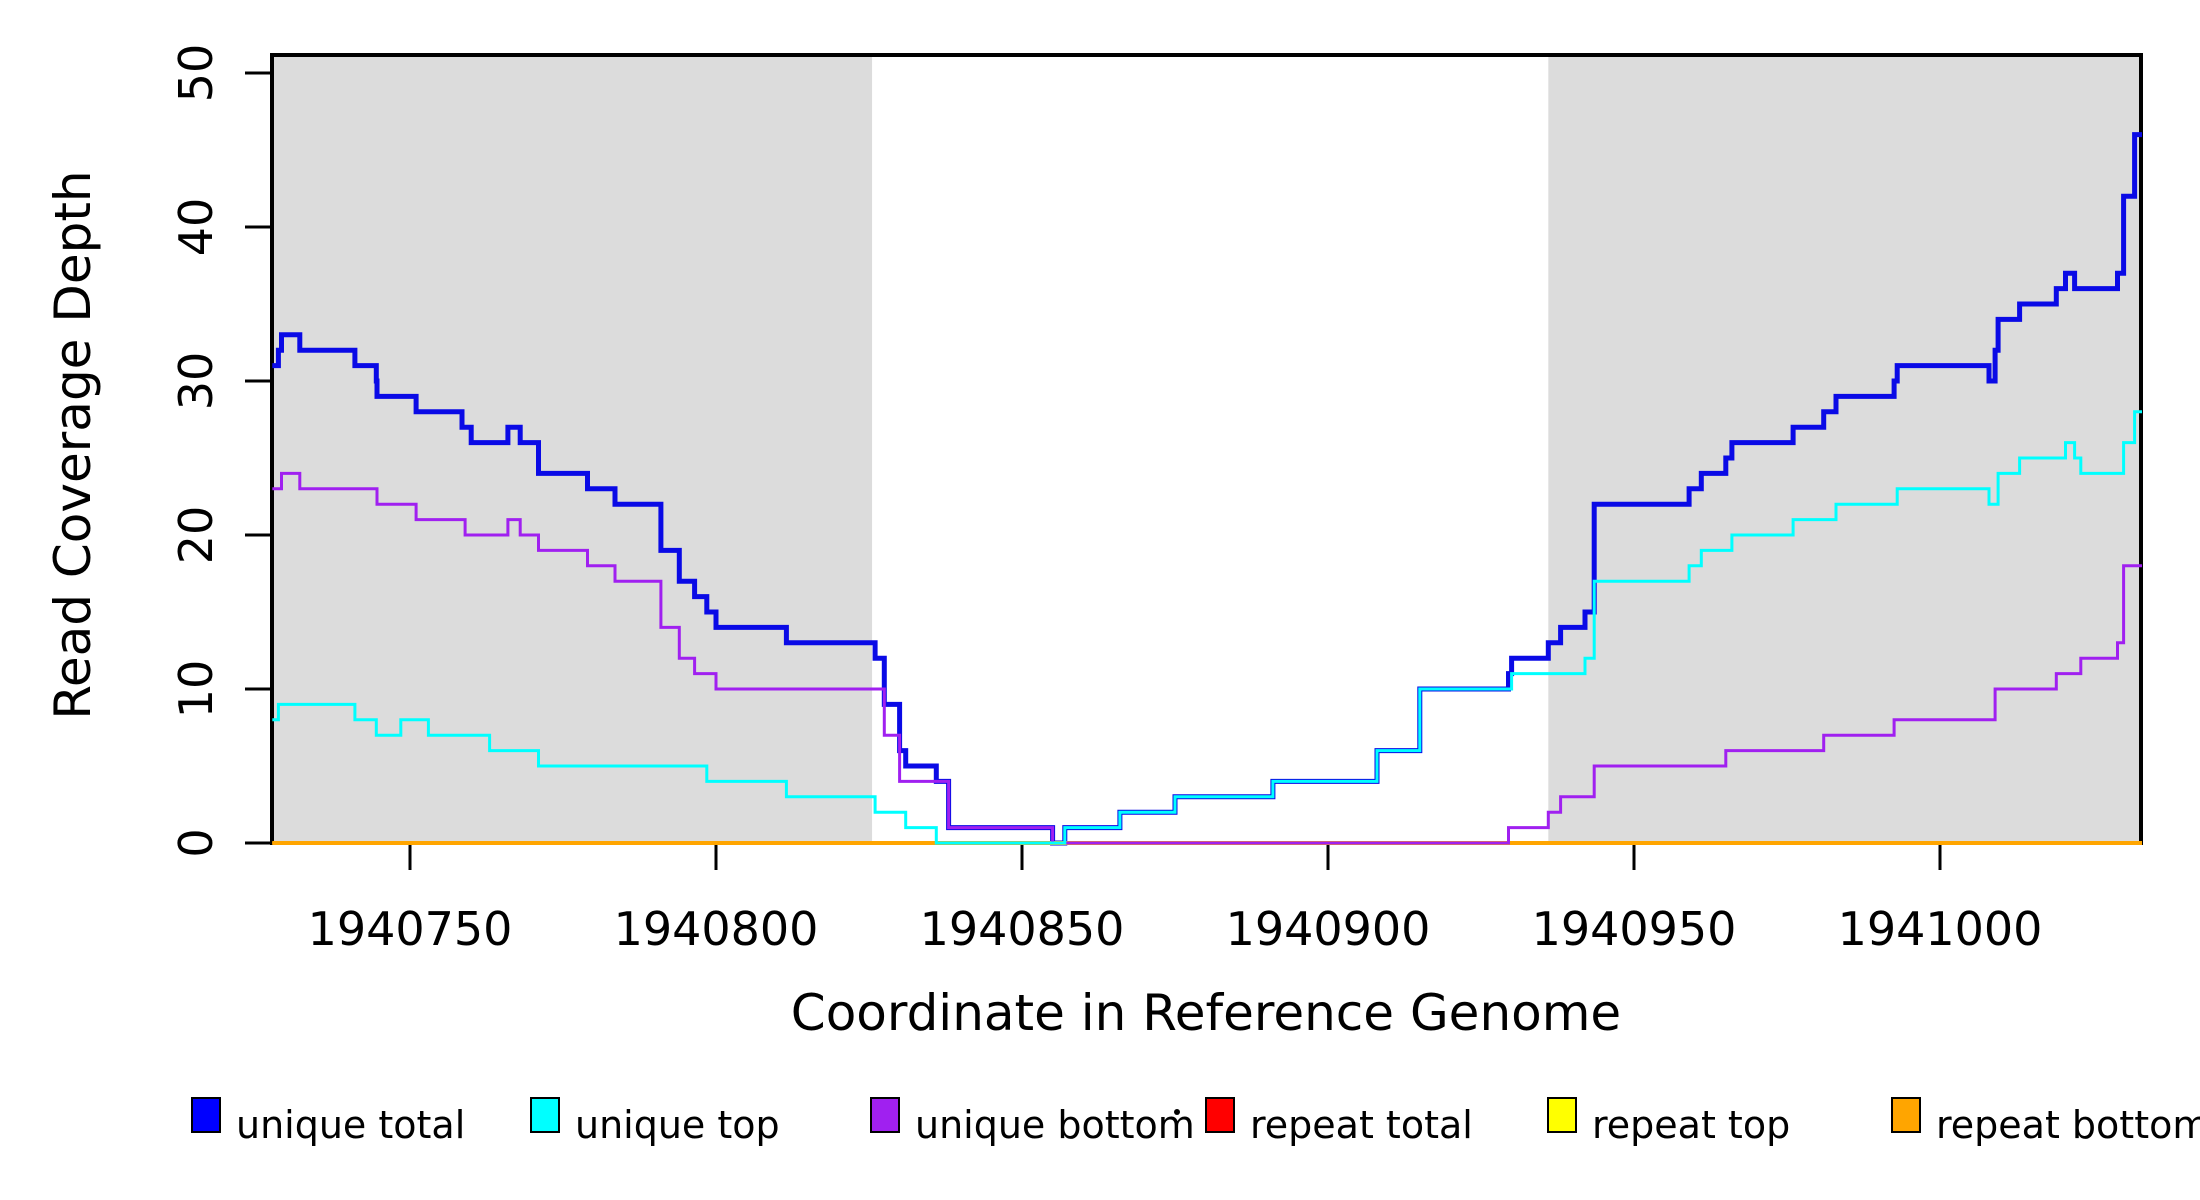 The height and width of the screenshot is (1200, 2200). Describe the element at coordinates (196, 381) in the screenshot. I see `y-tick-label: 30` at that location.